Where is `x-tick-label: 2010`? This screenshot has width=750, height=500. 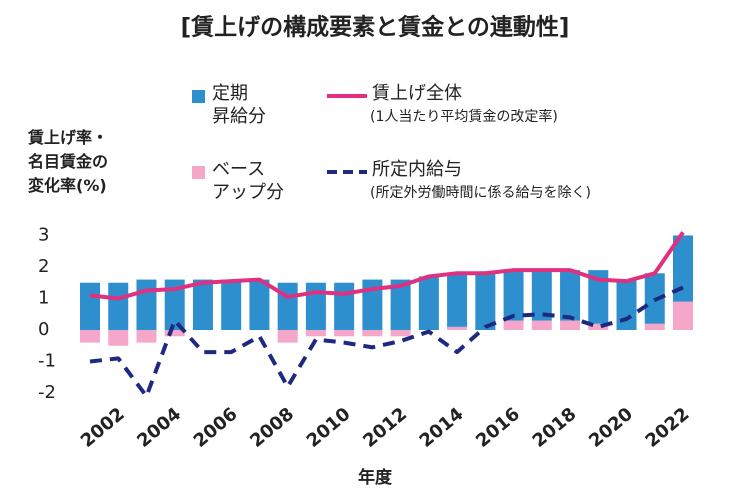
x-tick-label: 2010 is located at coordinates (329, 428).